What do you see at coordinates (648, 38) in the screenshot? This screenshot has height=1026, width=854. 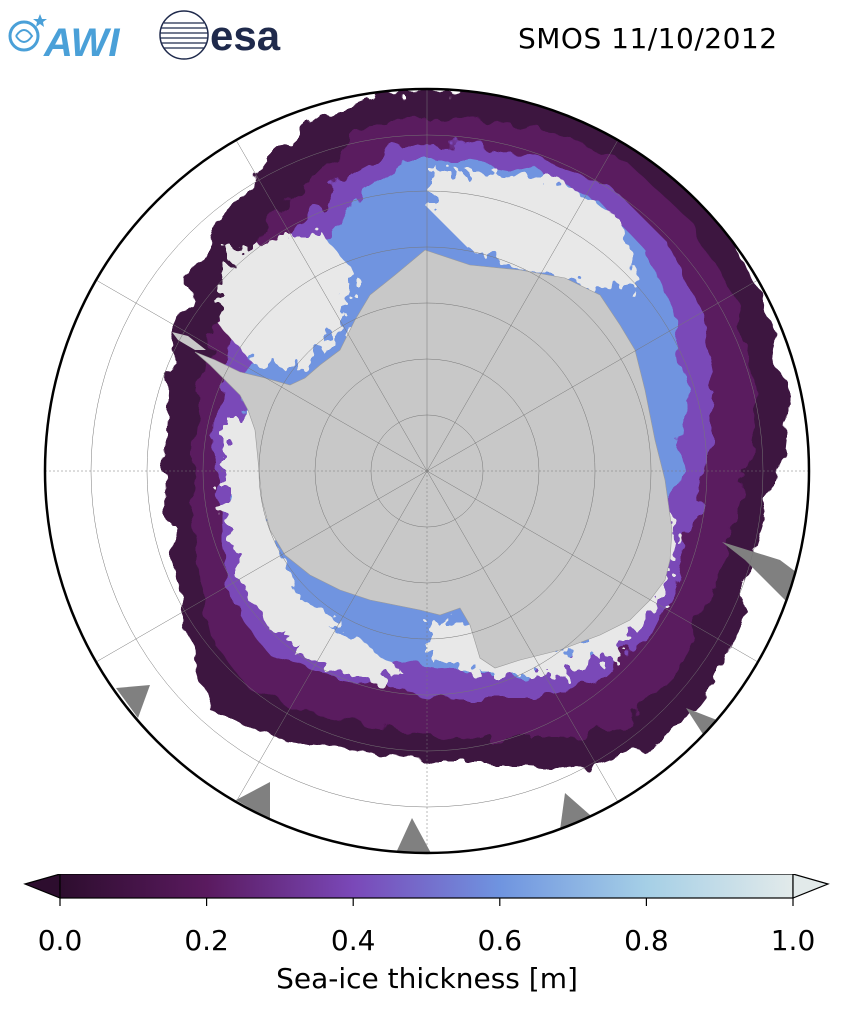 I see `map-title: SMOS 11/10/2012` at bounding box center [648, 38].